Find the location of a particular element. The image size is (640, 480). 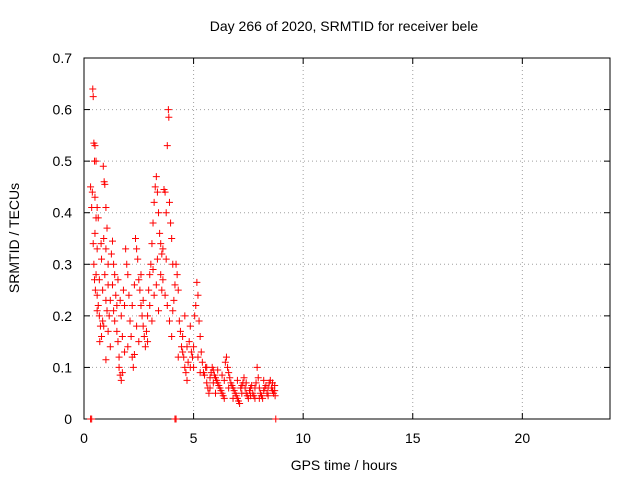

x-tick-label: 0 is located at coordinates (84, 438).